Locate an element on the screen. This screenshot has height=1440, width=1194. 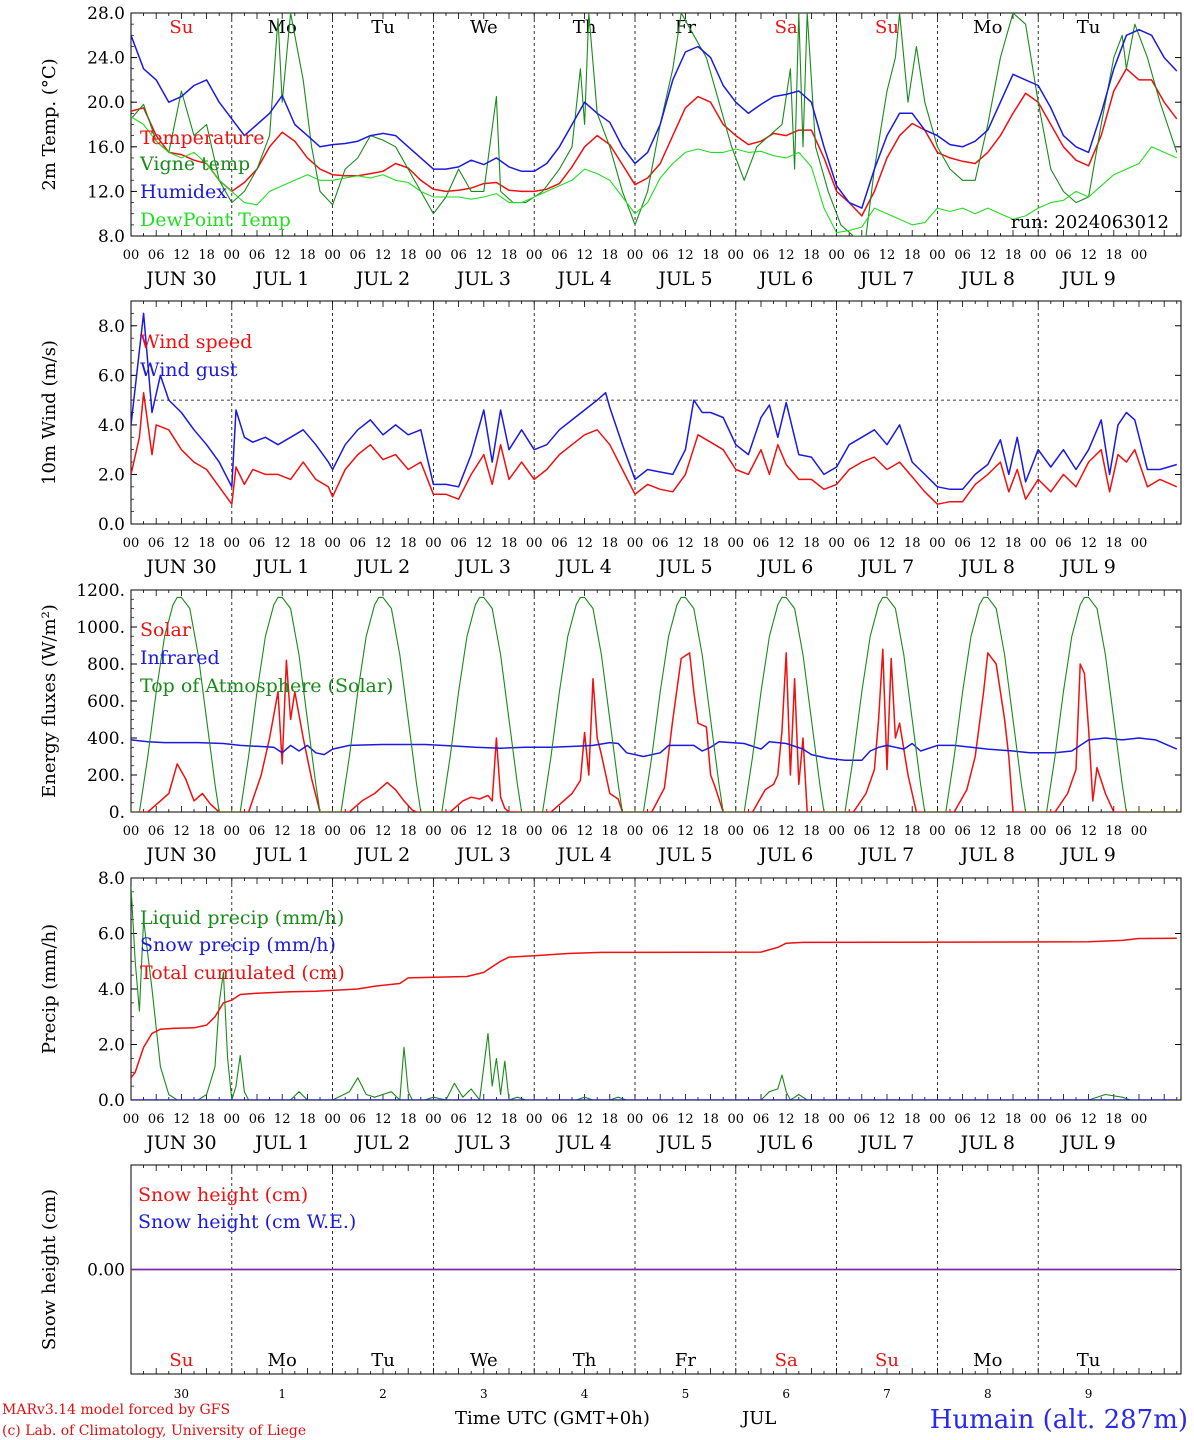
y-tick-label: 4.0 is located at coordinates (111, 426).